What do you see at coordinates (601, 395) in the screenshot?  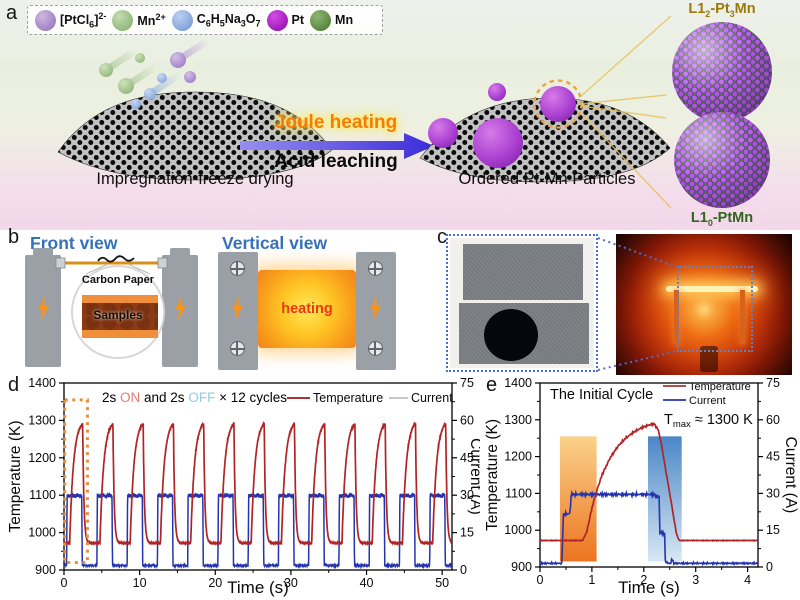 I see `initial-cycle-title: The Initial Cycle` at bounding box center [601, 395].